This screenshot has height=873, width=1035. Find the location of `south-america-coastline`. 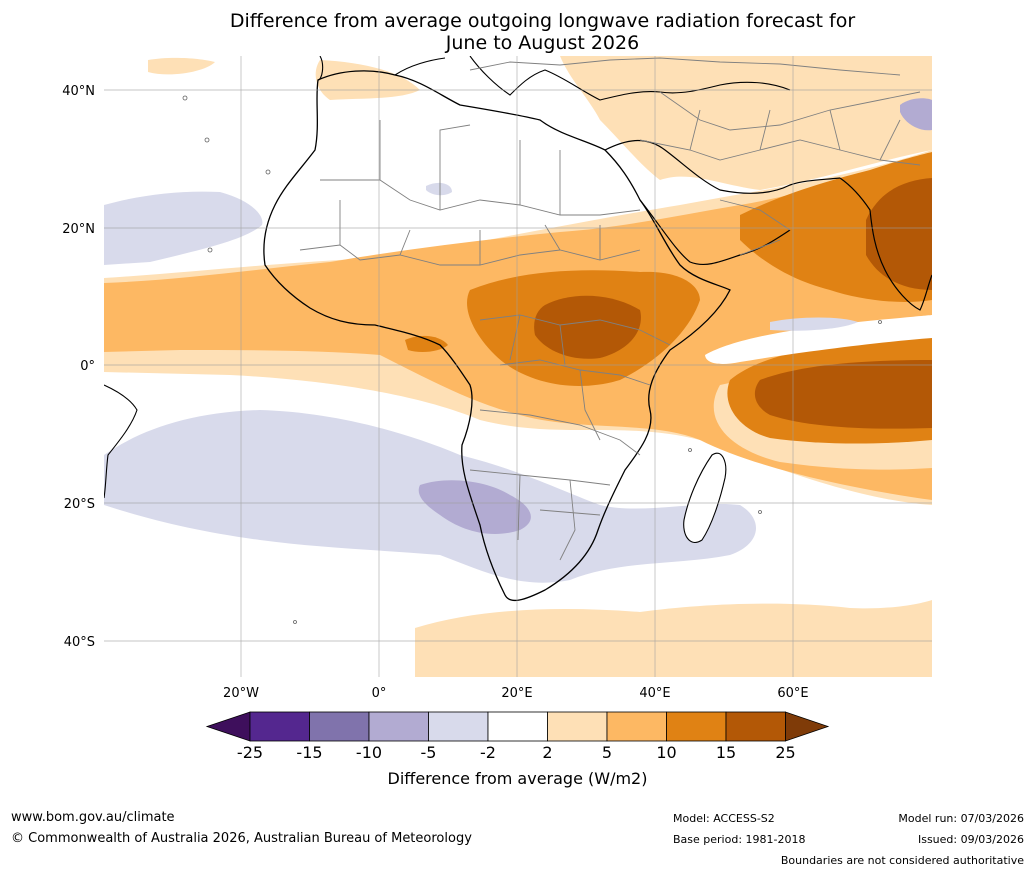

south-america-coastline is located at coordinates (121, 441).